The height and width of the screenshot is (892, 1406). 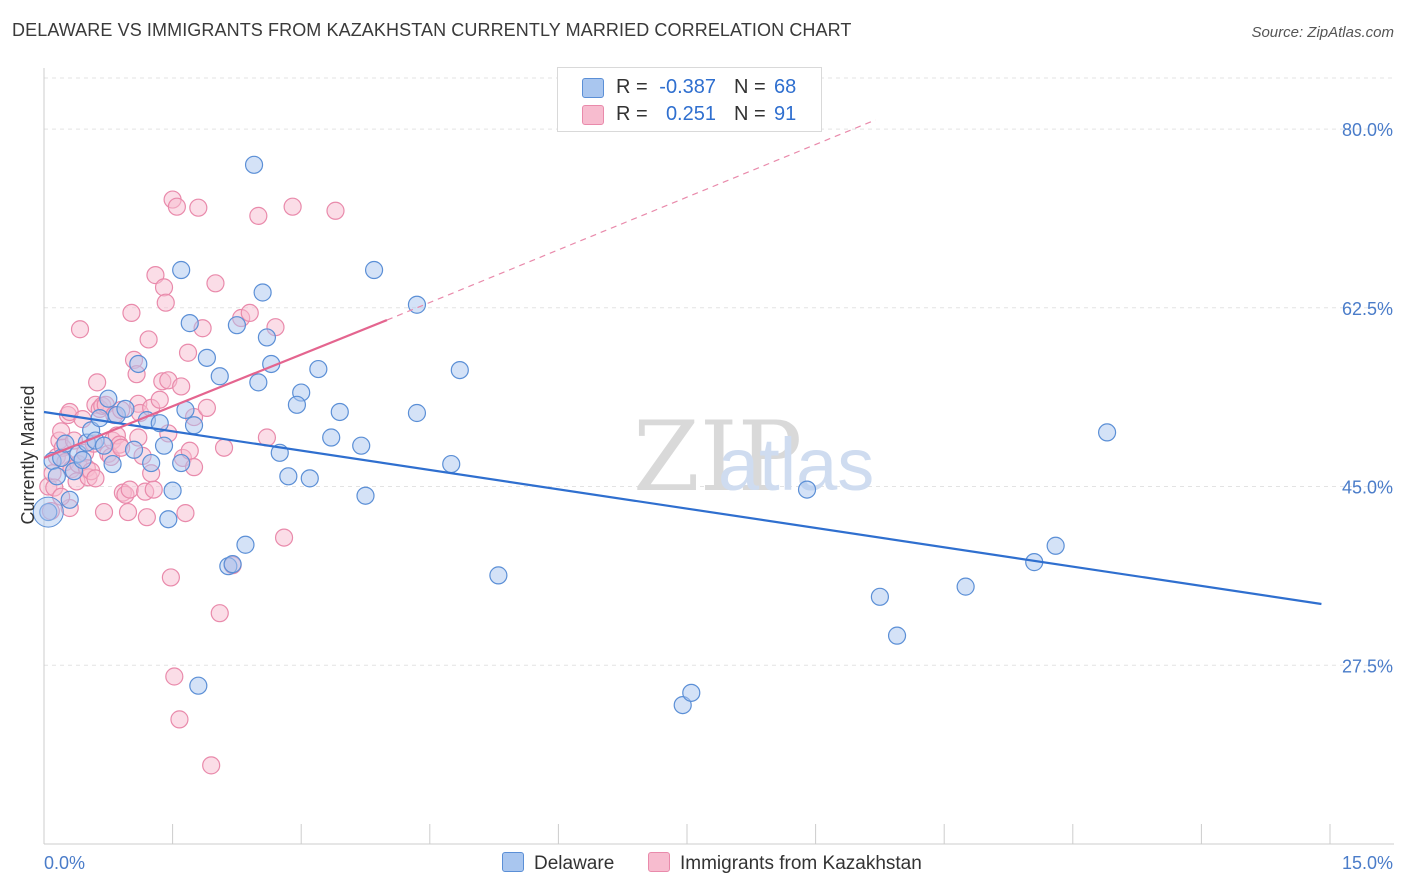 I want to click on kazakhstan-trend-line, so click(x=215, y=389).